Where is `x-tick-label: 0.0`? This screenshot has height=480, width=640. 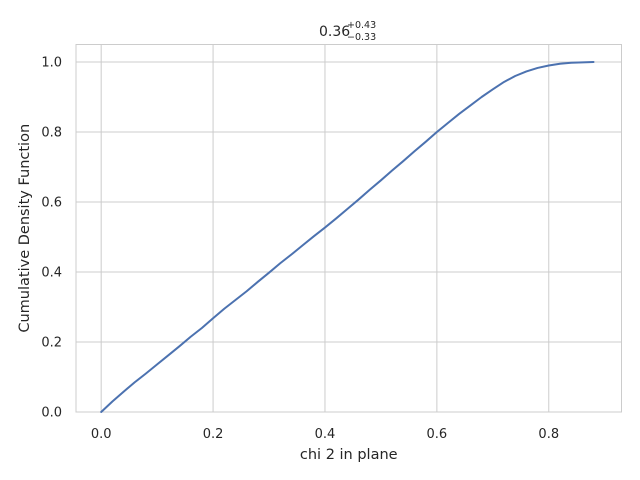 x-tick-label: 0.0 is located at coordinates (101, 434).